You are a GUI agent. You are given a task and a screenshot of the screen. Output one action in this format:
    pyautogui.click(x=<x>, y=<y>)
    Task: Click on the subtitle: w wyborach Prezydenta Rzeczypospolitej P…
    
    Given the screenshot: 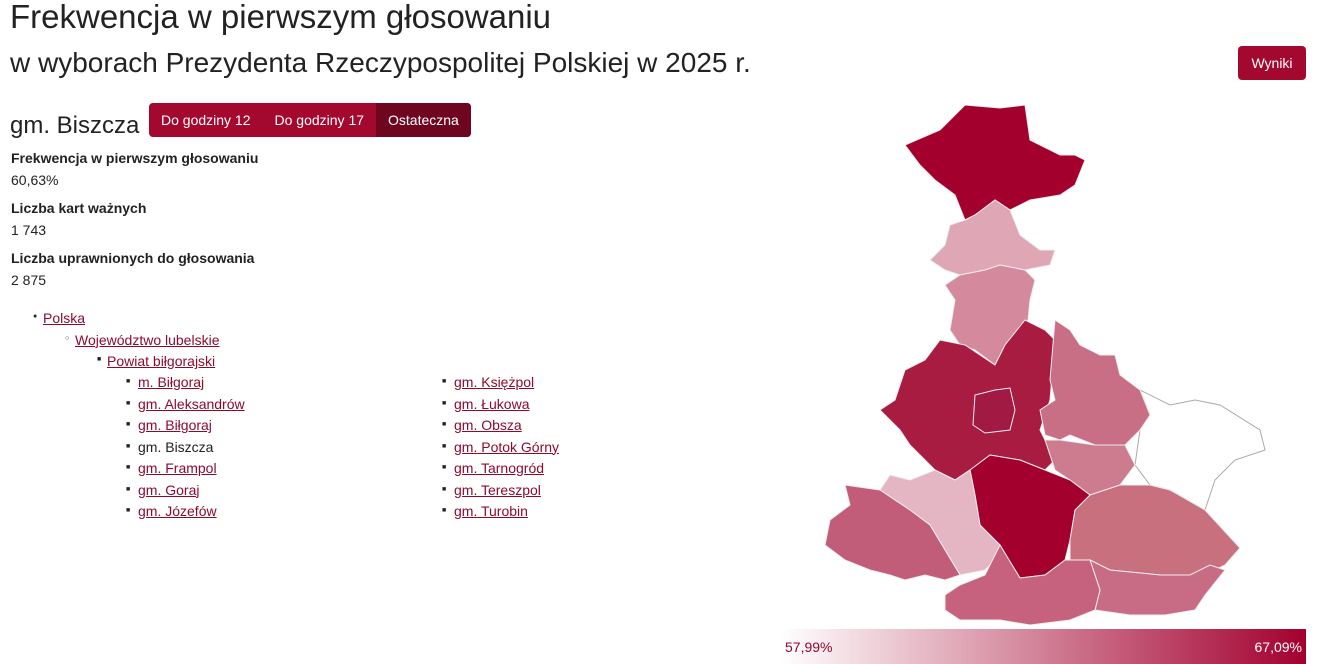 What is the action you would take?
    pyautogui.click(x=380, y=62)
    